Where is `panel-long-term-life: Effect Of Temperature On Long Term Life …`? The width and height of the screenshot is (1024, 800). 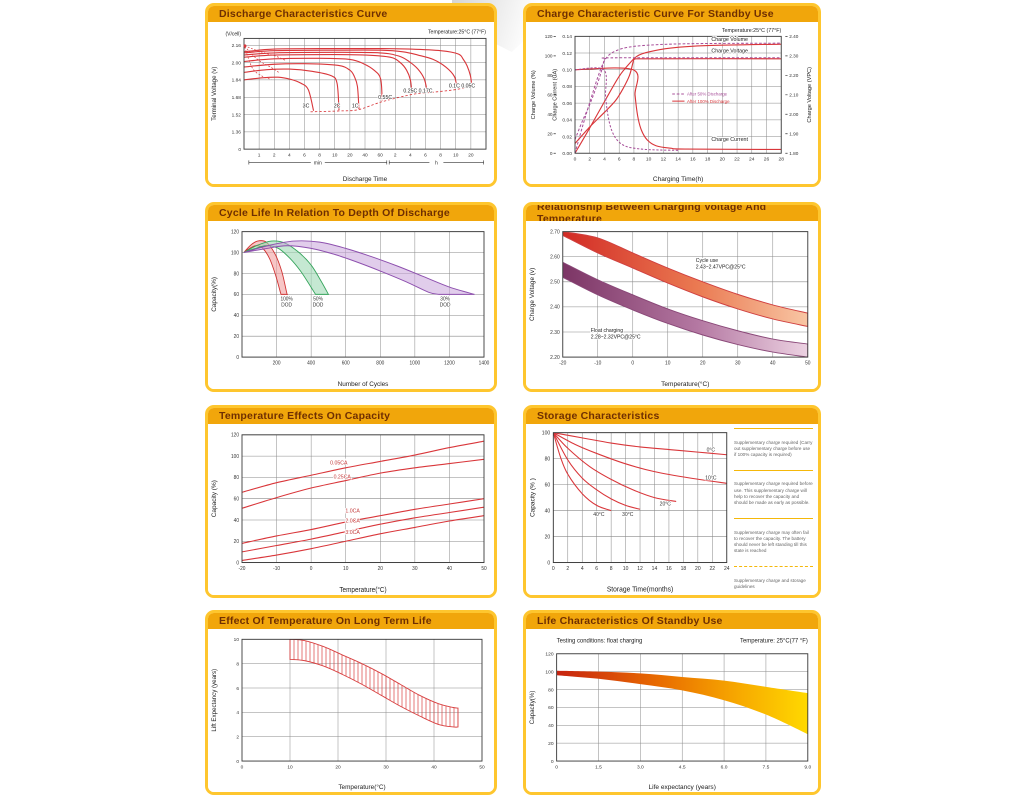 panel-long-term-life: Effect Of Temperature On Long Term Life … is located at coordinates (351, 702).